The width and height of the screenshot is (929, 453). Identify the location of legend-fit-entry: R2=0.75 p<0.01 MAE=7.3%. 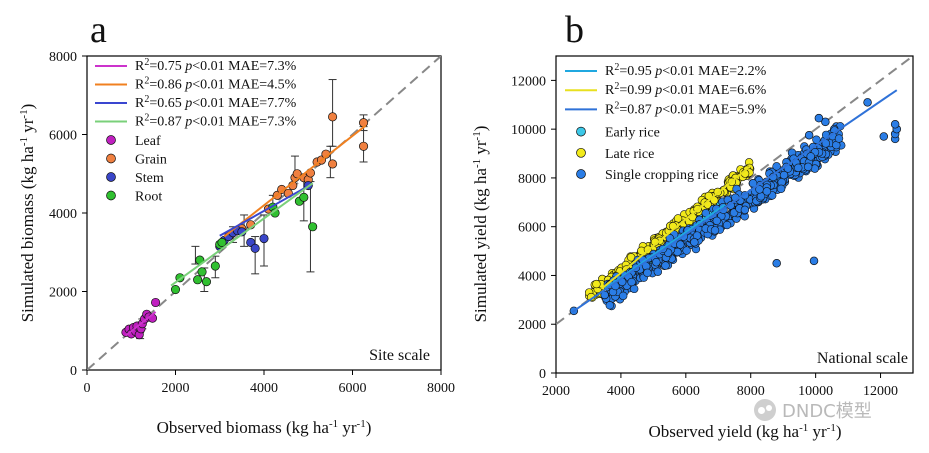
(196, 66).